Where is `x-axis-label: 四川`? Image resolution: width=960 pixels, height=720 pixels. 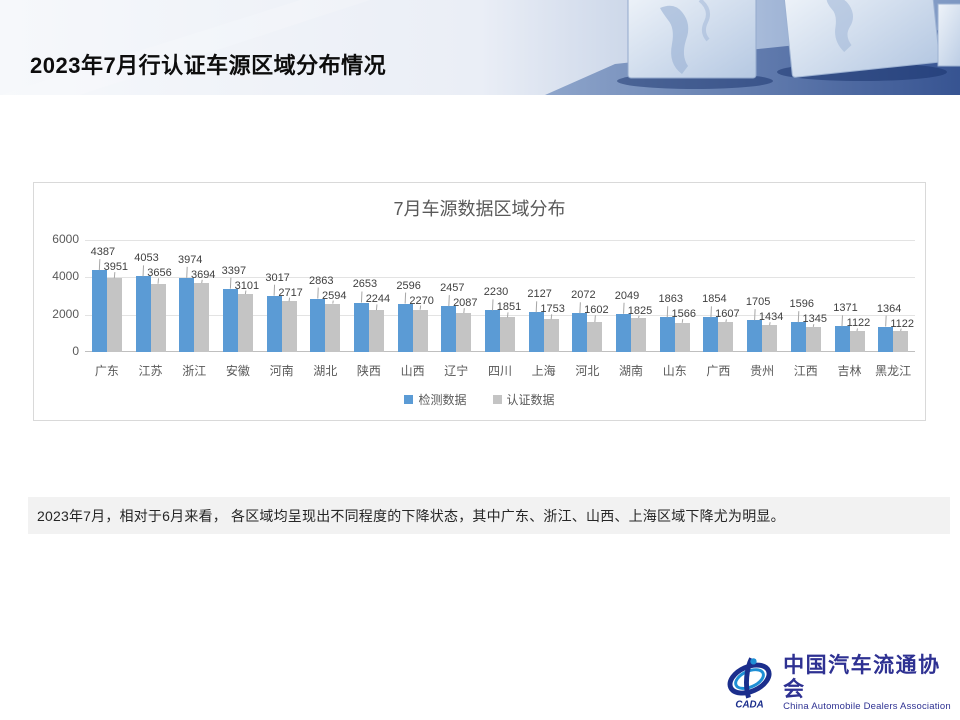
x-axis-label: 四川 is located at coordinates (499, 371).